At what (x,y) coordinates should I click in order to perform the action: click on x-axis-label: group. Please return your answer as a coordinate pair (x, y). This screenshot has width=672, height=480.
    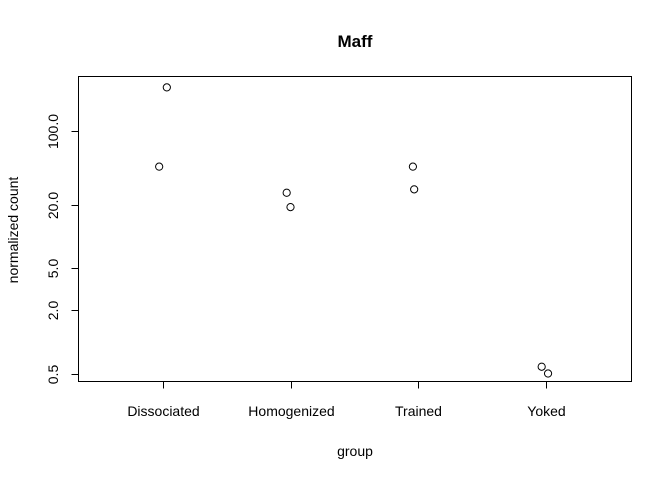
    Looking at the image, I should click on (355, 451).